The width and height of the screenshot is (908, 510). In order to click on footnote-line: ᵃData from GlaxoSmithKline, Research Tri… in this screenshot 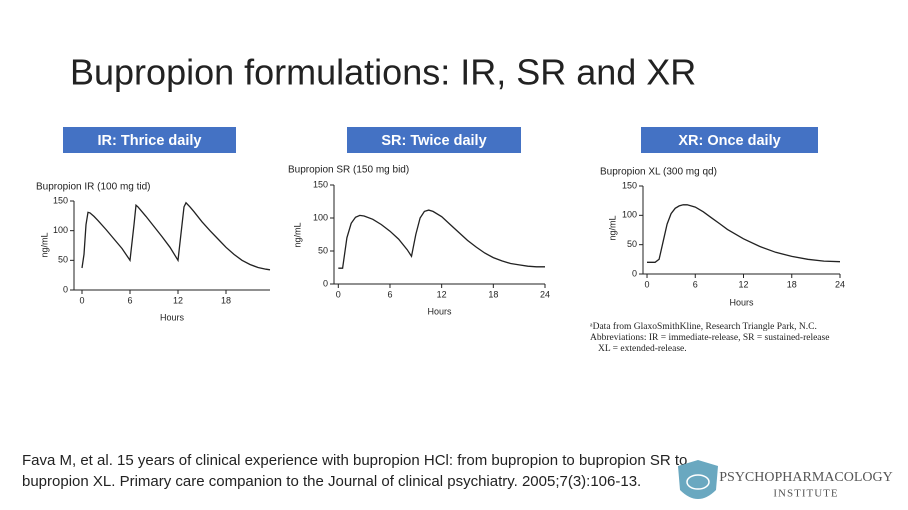, I will do `click(703, 326)`.